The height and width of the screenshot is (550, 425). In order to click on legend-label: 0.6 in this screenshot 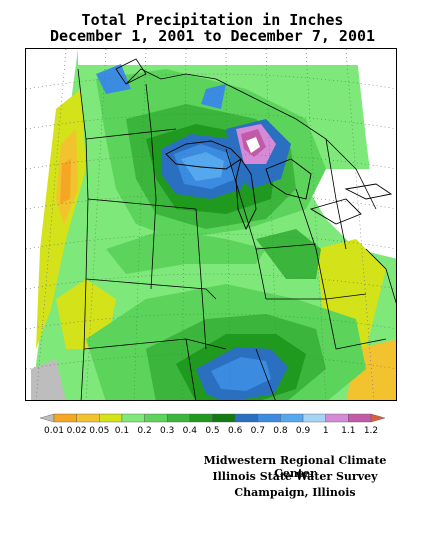, I will do `click(235, 431)`.